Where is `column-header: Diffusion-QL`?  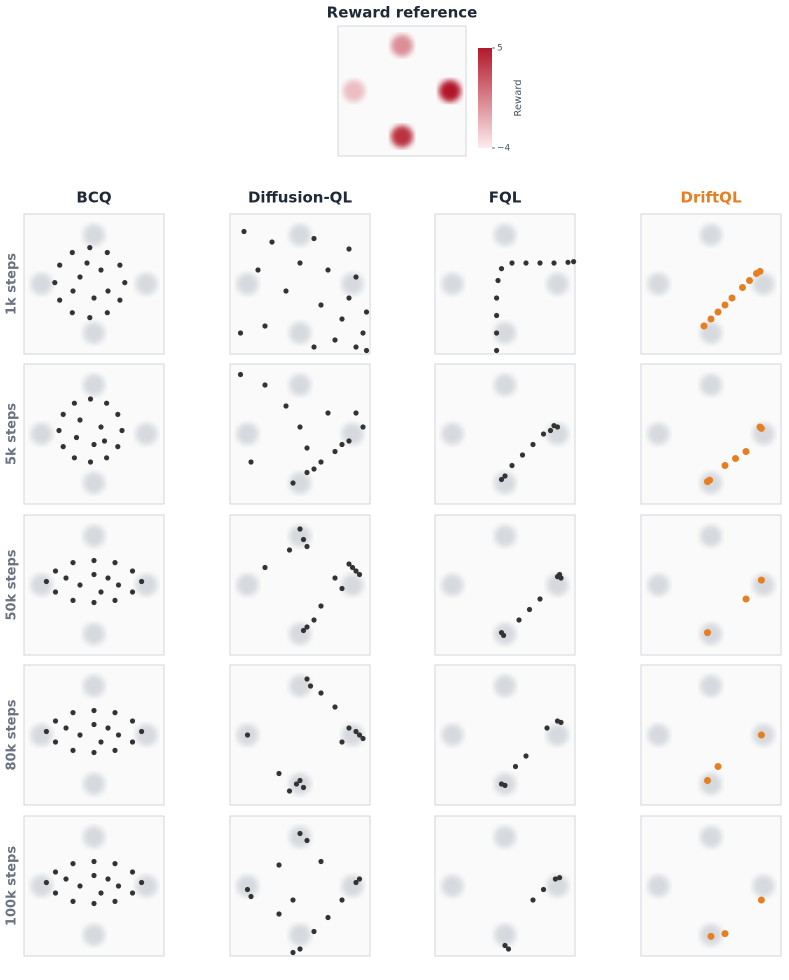 column-header: Diffusion-QL is located at coordinates (300, 198).